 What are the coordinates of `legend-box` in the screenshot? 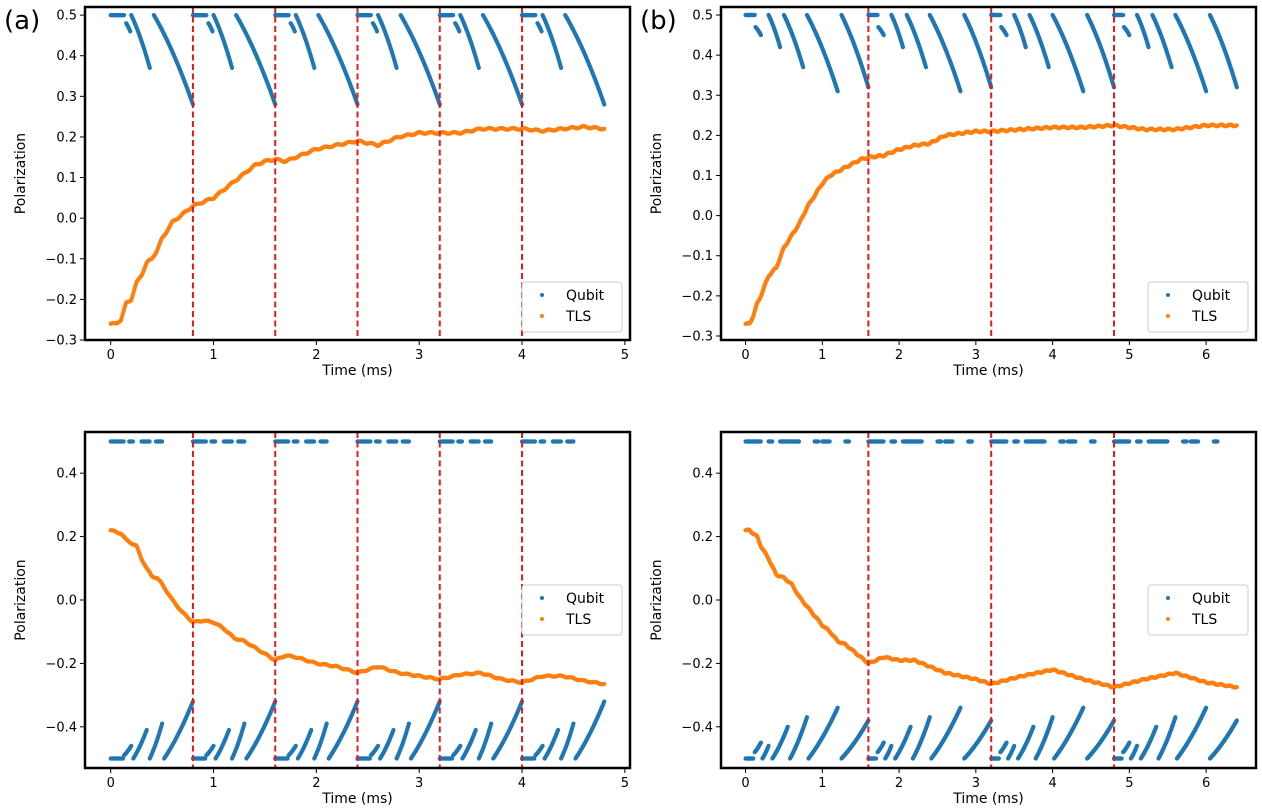 It's located at (1198, 307).